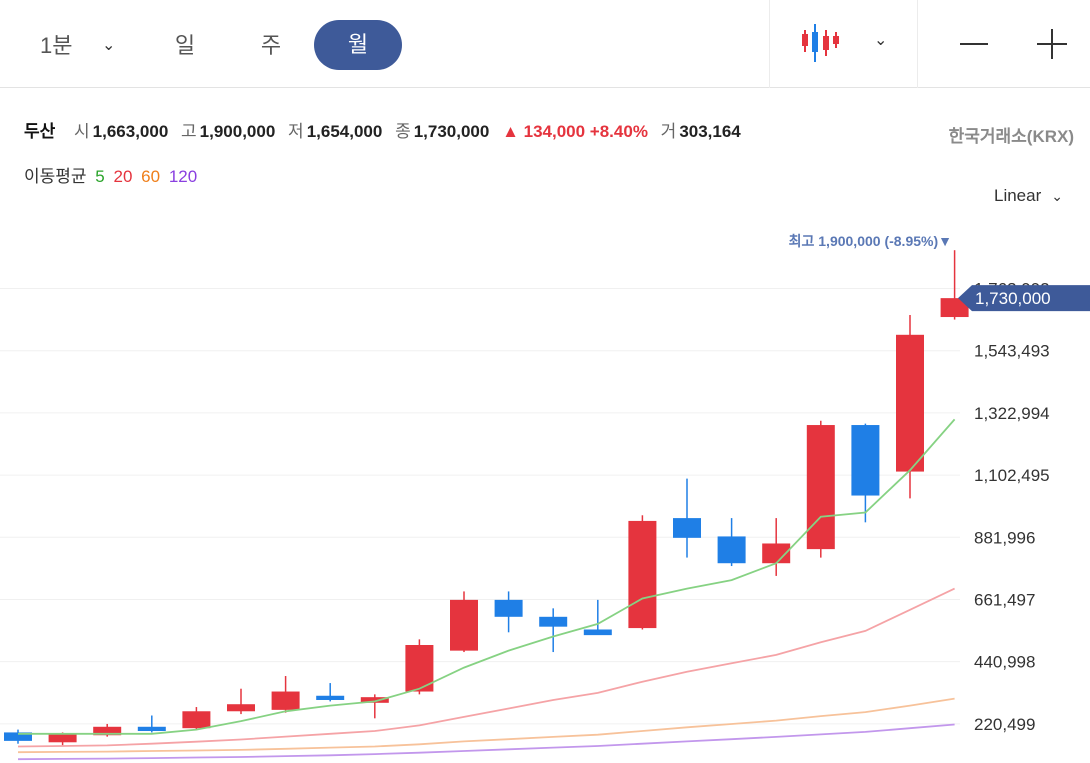 The width and height of the screenshot is (1090, 763). I want to click on chart-type-chevron-icon: ⌄, so click(881, 40).